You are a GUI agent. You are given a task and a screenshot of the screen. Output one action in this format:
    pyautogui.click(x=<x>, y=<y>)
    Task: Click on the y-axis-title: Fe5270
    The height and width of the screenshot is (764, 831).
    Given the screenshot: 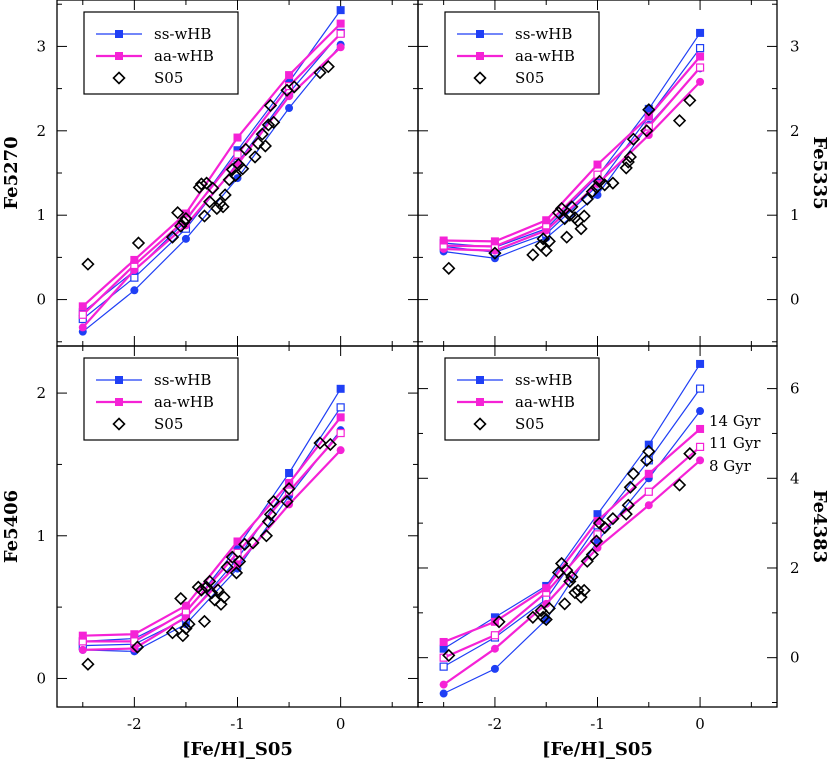 What is the action you would take?
    pyautogui.click(x=11, y=172)
    